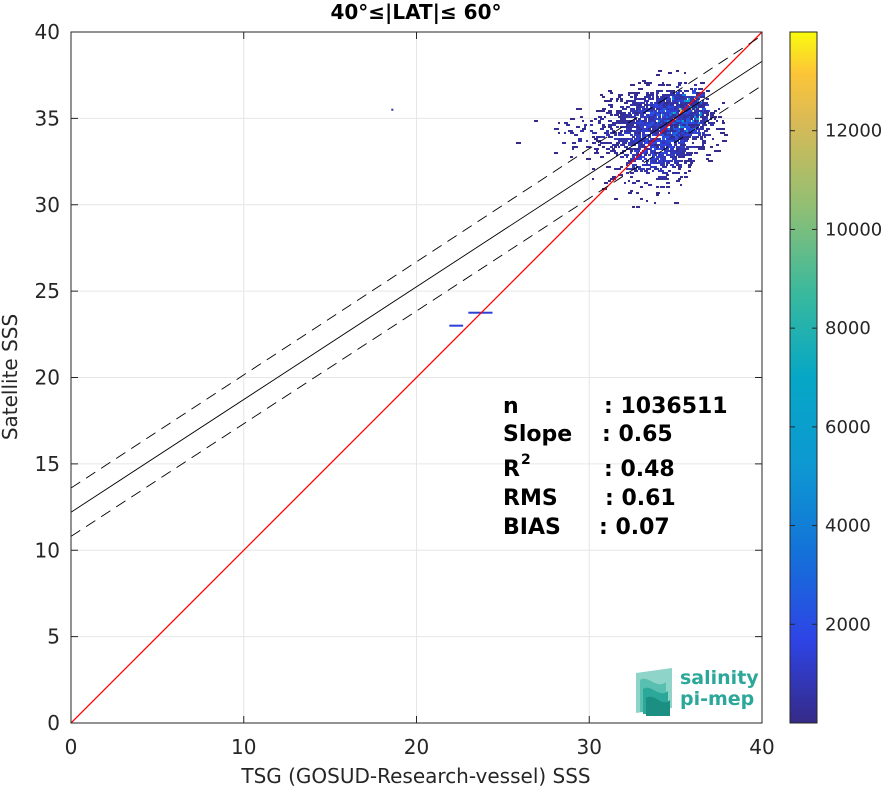 This screenshot has width=893, height=789. What do you see at coordinates (416, 747) in the screenshot?
I see `x-tick-label: 20` at bounding box center [416, 747].